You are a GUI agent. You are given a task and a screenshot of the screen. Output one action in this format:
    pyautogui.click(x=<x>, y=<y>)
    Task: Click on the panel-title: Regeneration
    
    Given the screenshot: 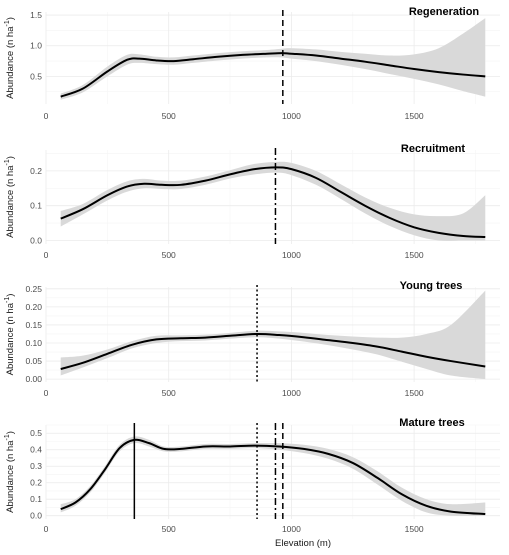 What is the action you would take?
    pyautogui.click(x=444, y=12)
    